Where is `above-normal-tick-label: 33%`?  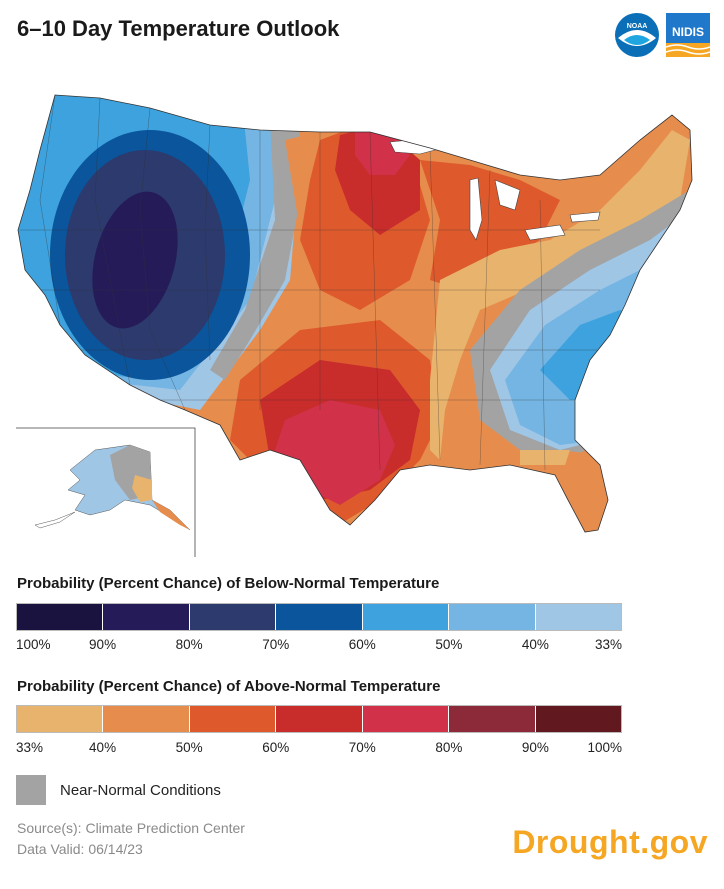
above-normal-tick-label: 33% is located at coordinates (30, 747).